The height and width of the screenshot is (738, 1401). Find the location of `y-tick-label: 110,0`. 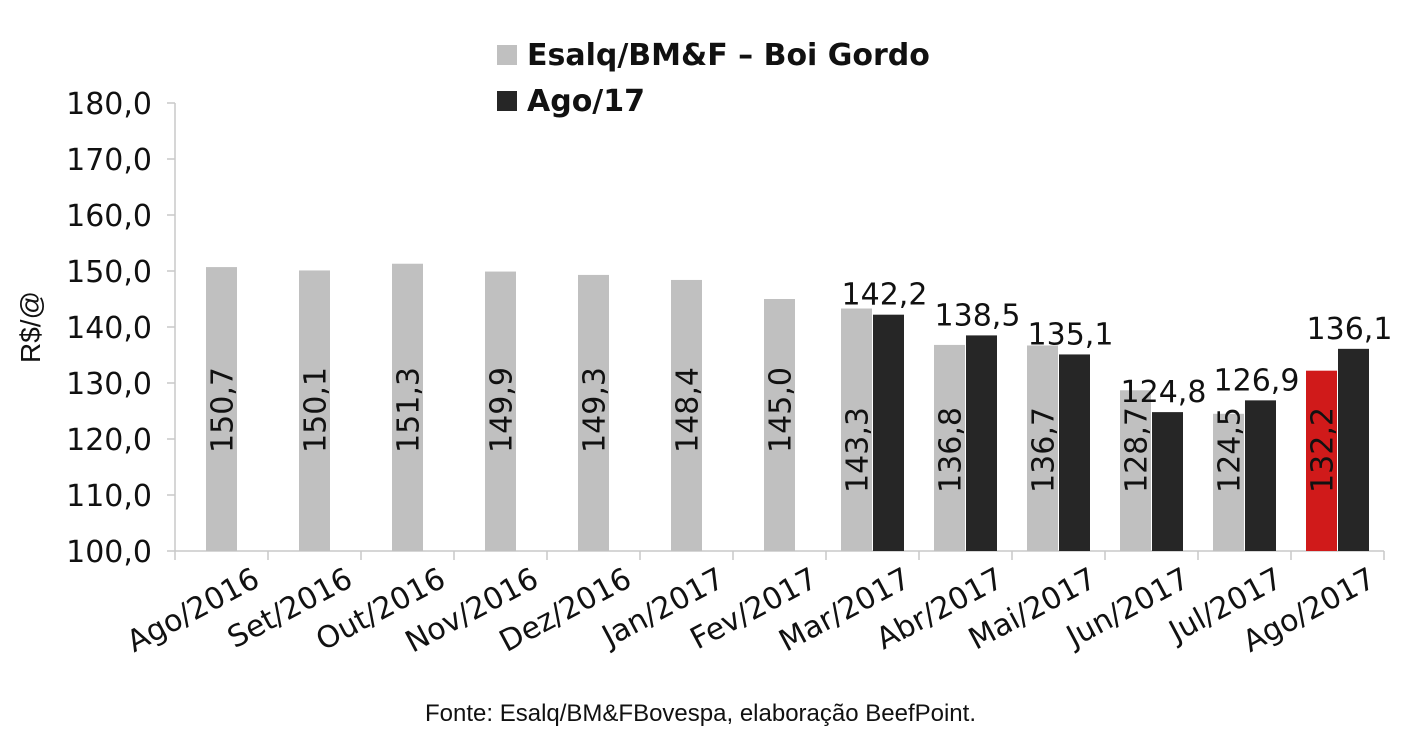

y-tick-label: 110,0 is located at coordinates (109, 496).